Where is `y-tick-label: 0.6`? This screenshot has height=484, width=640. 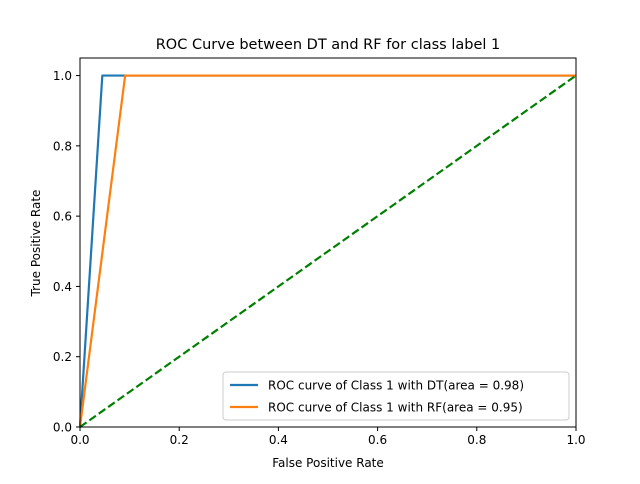
y-tick-label: 0.6 is located at coordinates (62, 217).